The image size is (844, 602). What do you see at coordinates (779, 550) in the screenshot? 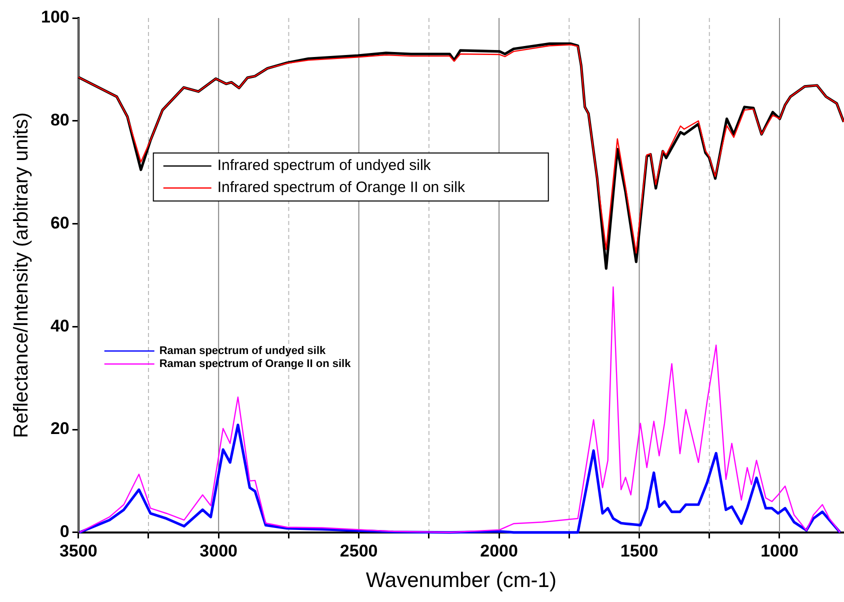
I see `x-tick-label: 1000` at bounding box center [779, 550].